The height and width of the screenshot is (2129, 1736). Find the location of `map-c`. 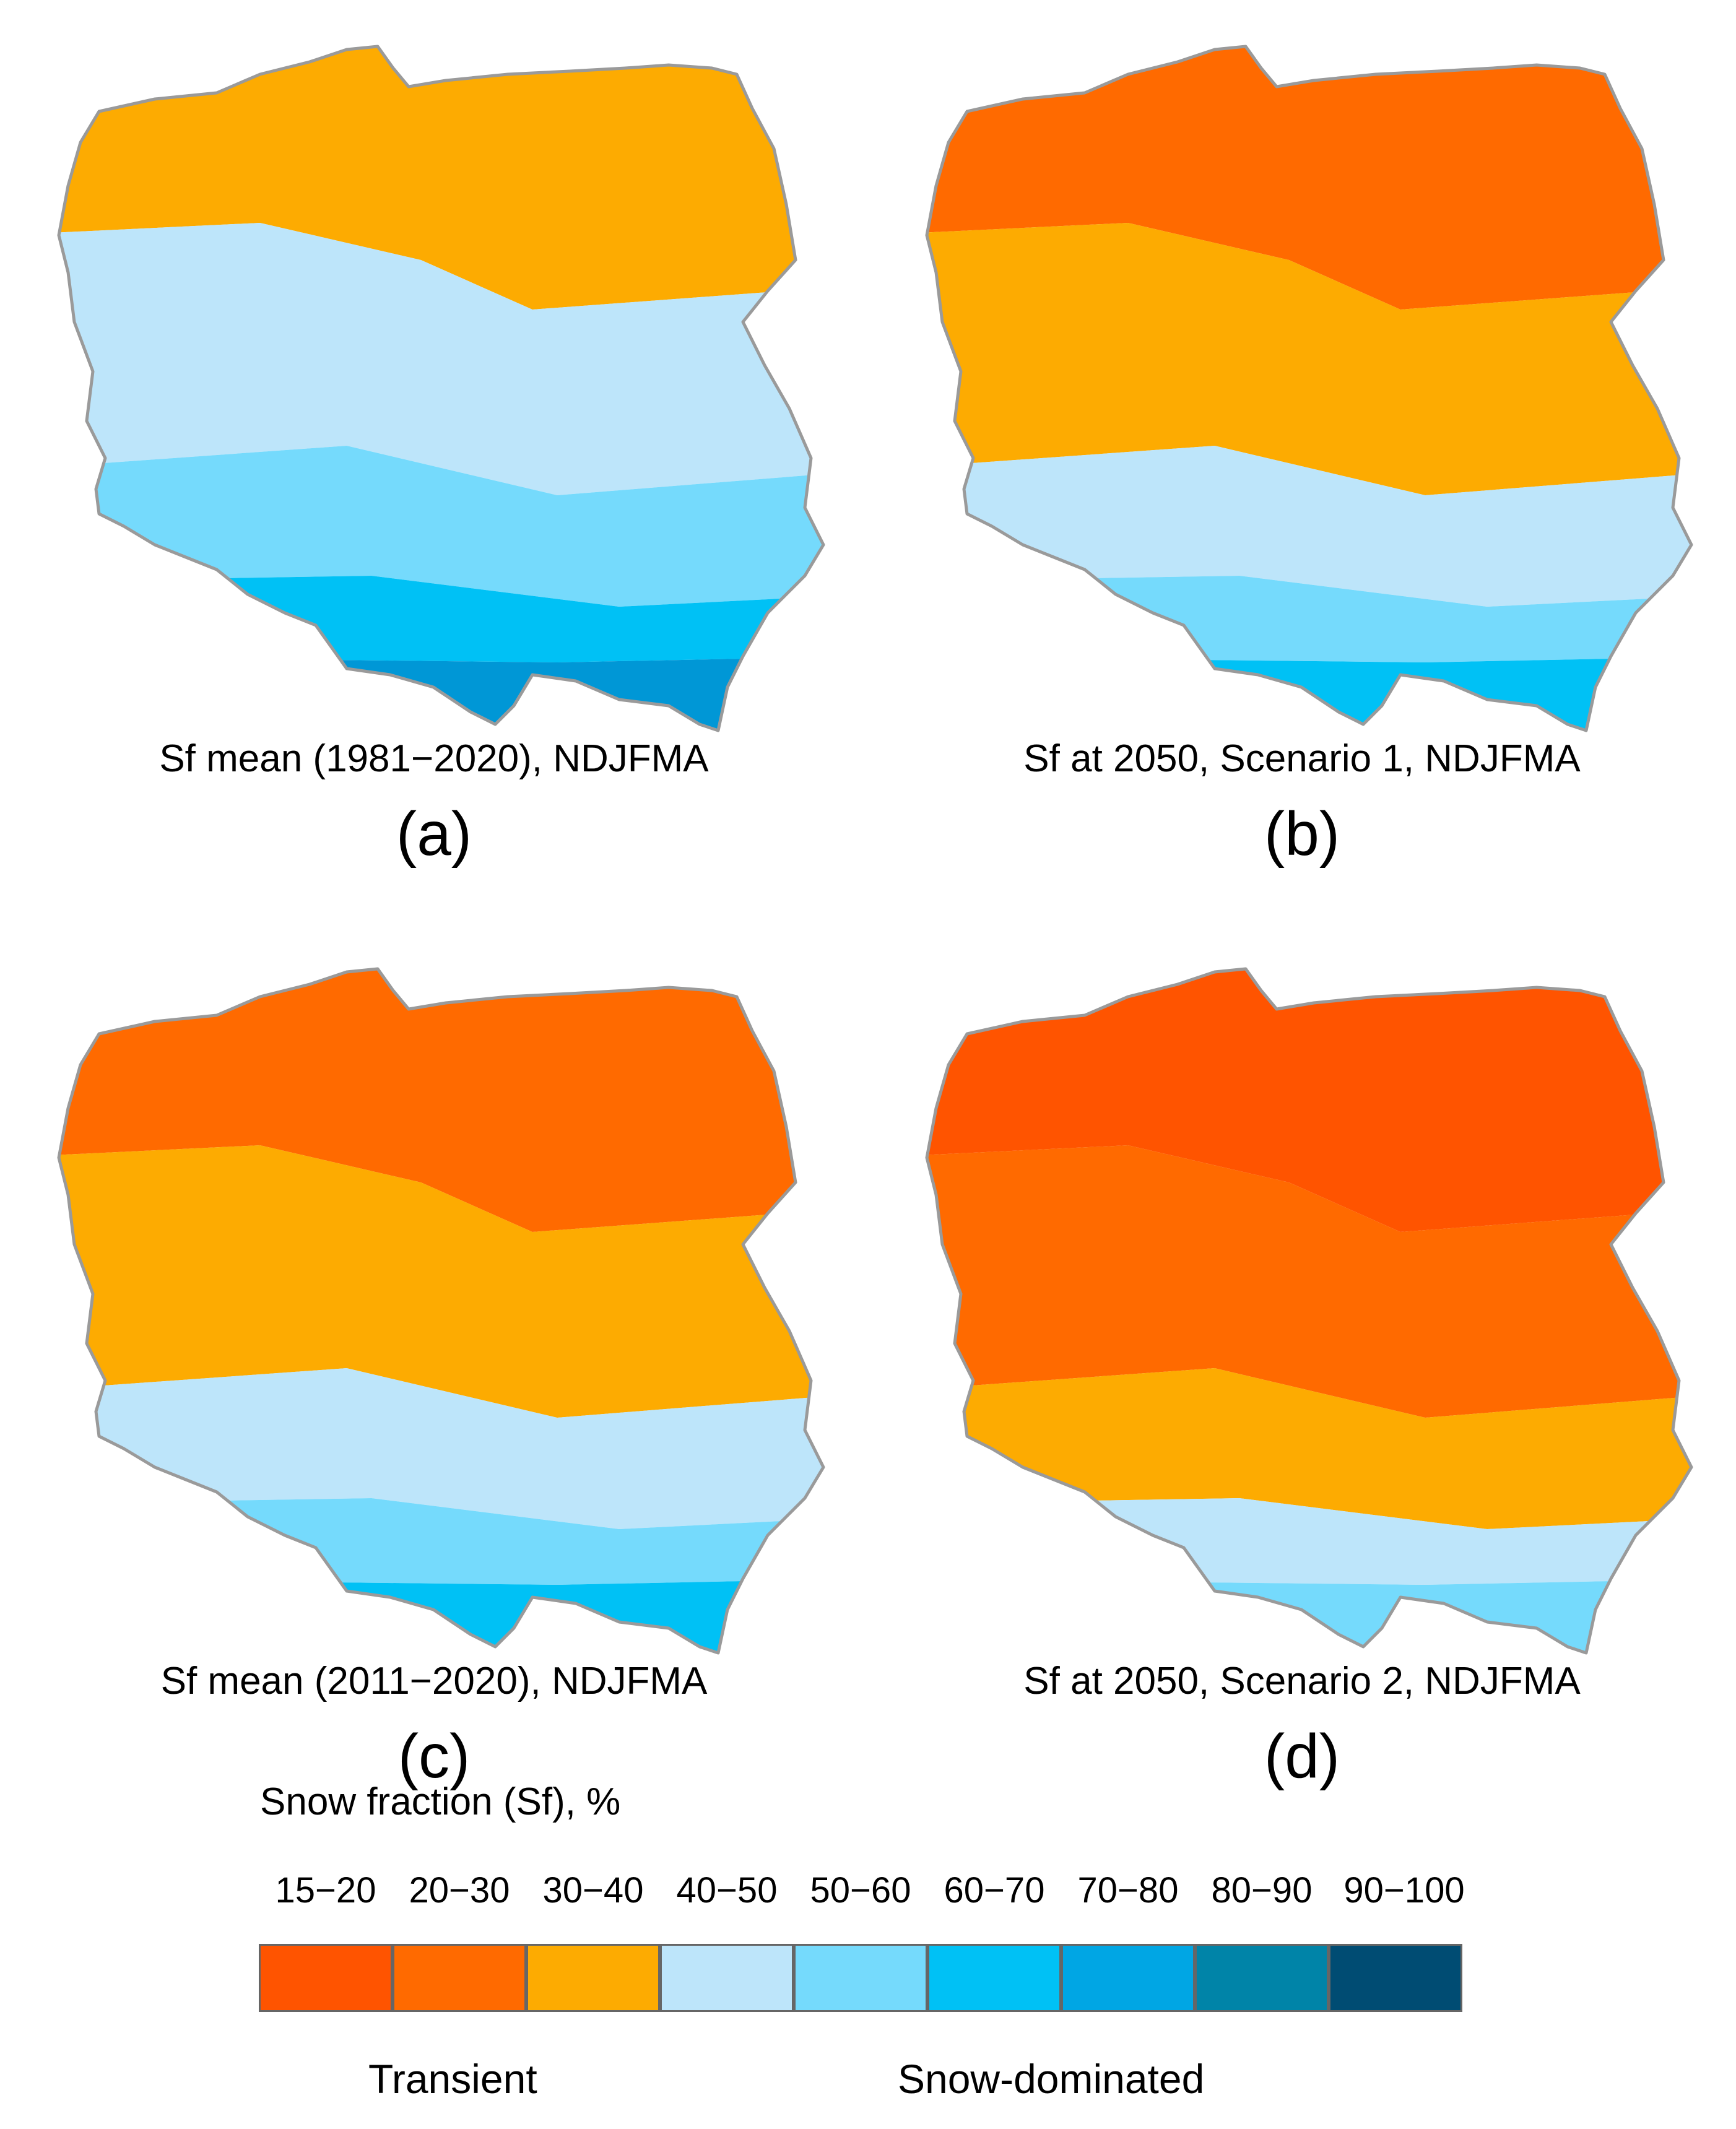

map-c is located at coordinates (441, 1311).